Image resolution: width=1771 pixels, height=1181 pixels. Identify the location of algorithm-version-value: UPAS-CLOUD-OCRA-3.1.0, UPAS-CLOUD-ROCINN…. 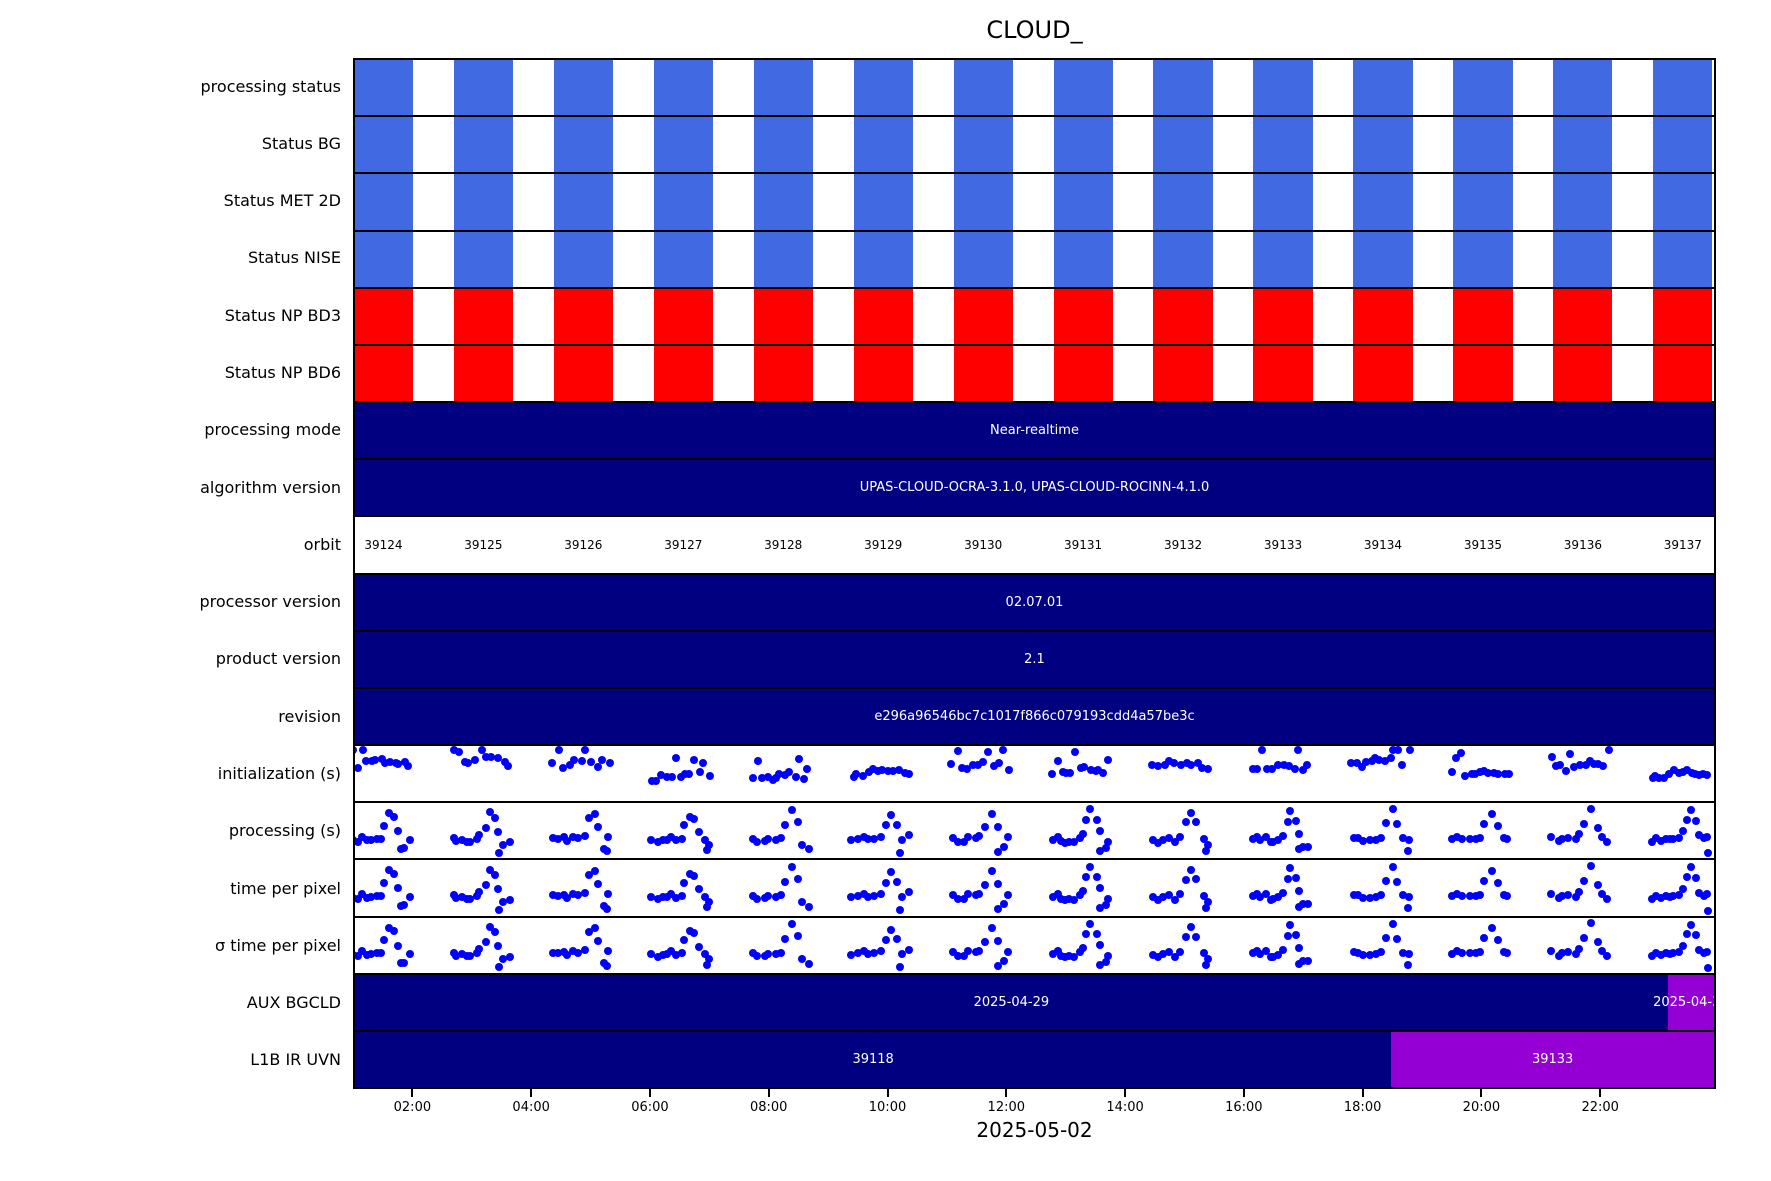
(1034, 488).